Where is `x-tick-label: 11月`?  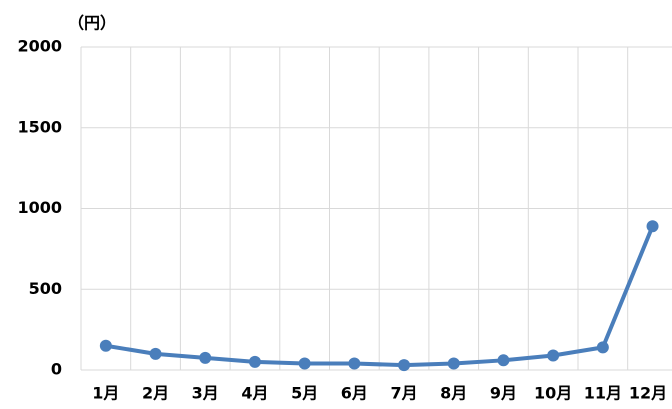 x-tick-label: 11月 is located at coordinates (603, 393).